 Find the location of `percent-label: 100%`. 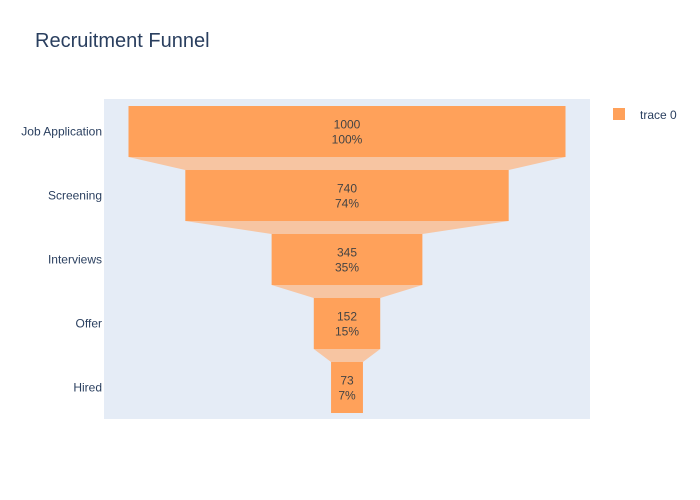

percent-label: 100% is located at coordinates (347, 140).